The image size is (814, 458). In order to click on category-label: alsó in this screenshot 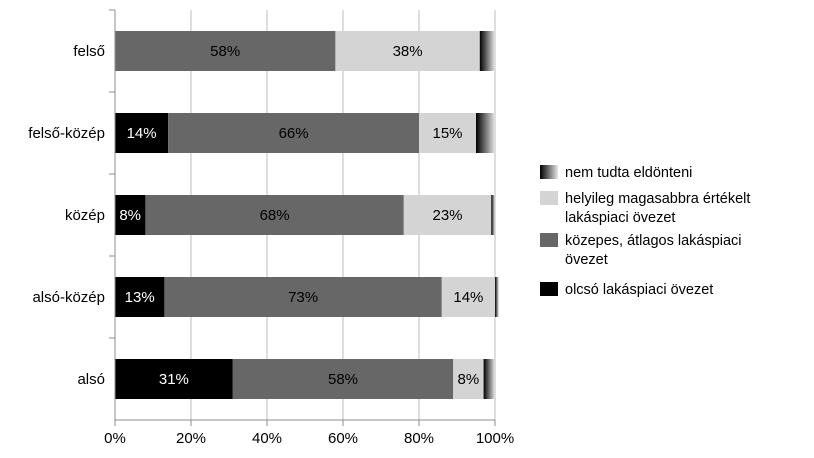, I will do `click(91, 379)`.